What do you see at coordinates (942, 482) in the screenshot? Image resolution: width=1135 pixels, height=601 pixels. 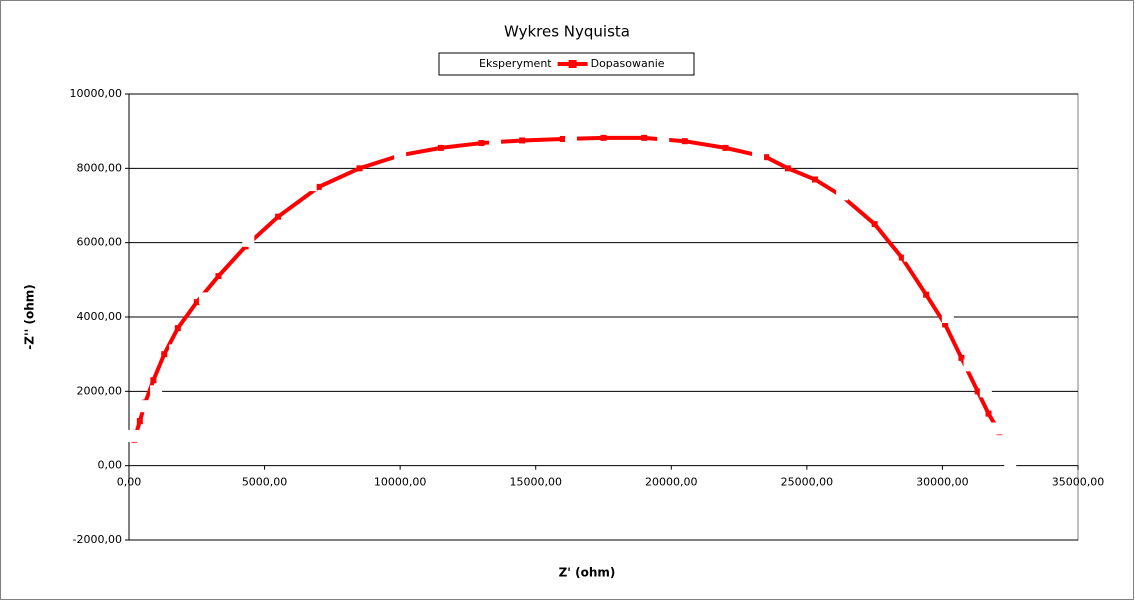 I see `x-tick-label: 30000,00` at bounding box center [942, 482].